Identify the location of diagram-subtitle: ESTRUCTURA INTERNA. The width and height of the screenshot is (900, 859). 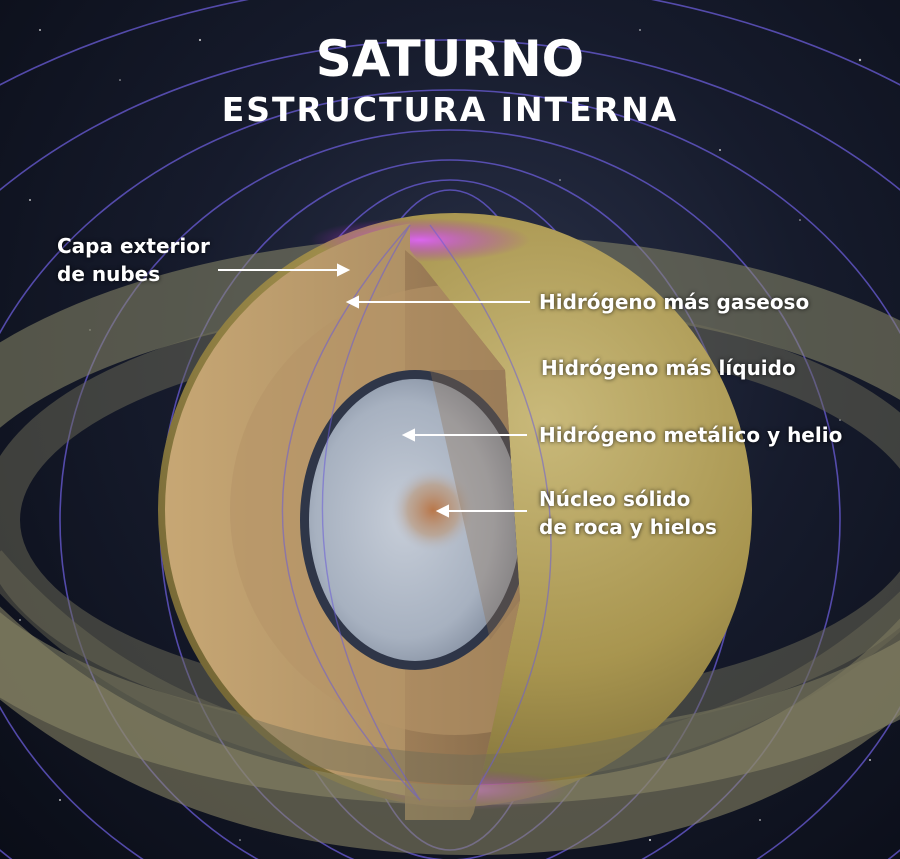
(450, 109).